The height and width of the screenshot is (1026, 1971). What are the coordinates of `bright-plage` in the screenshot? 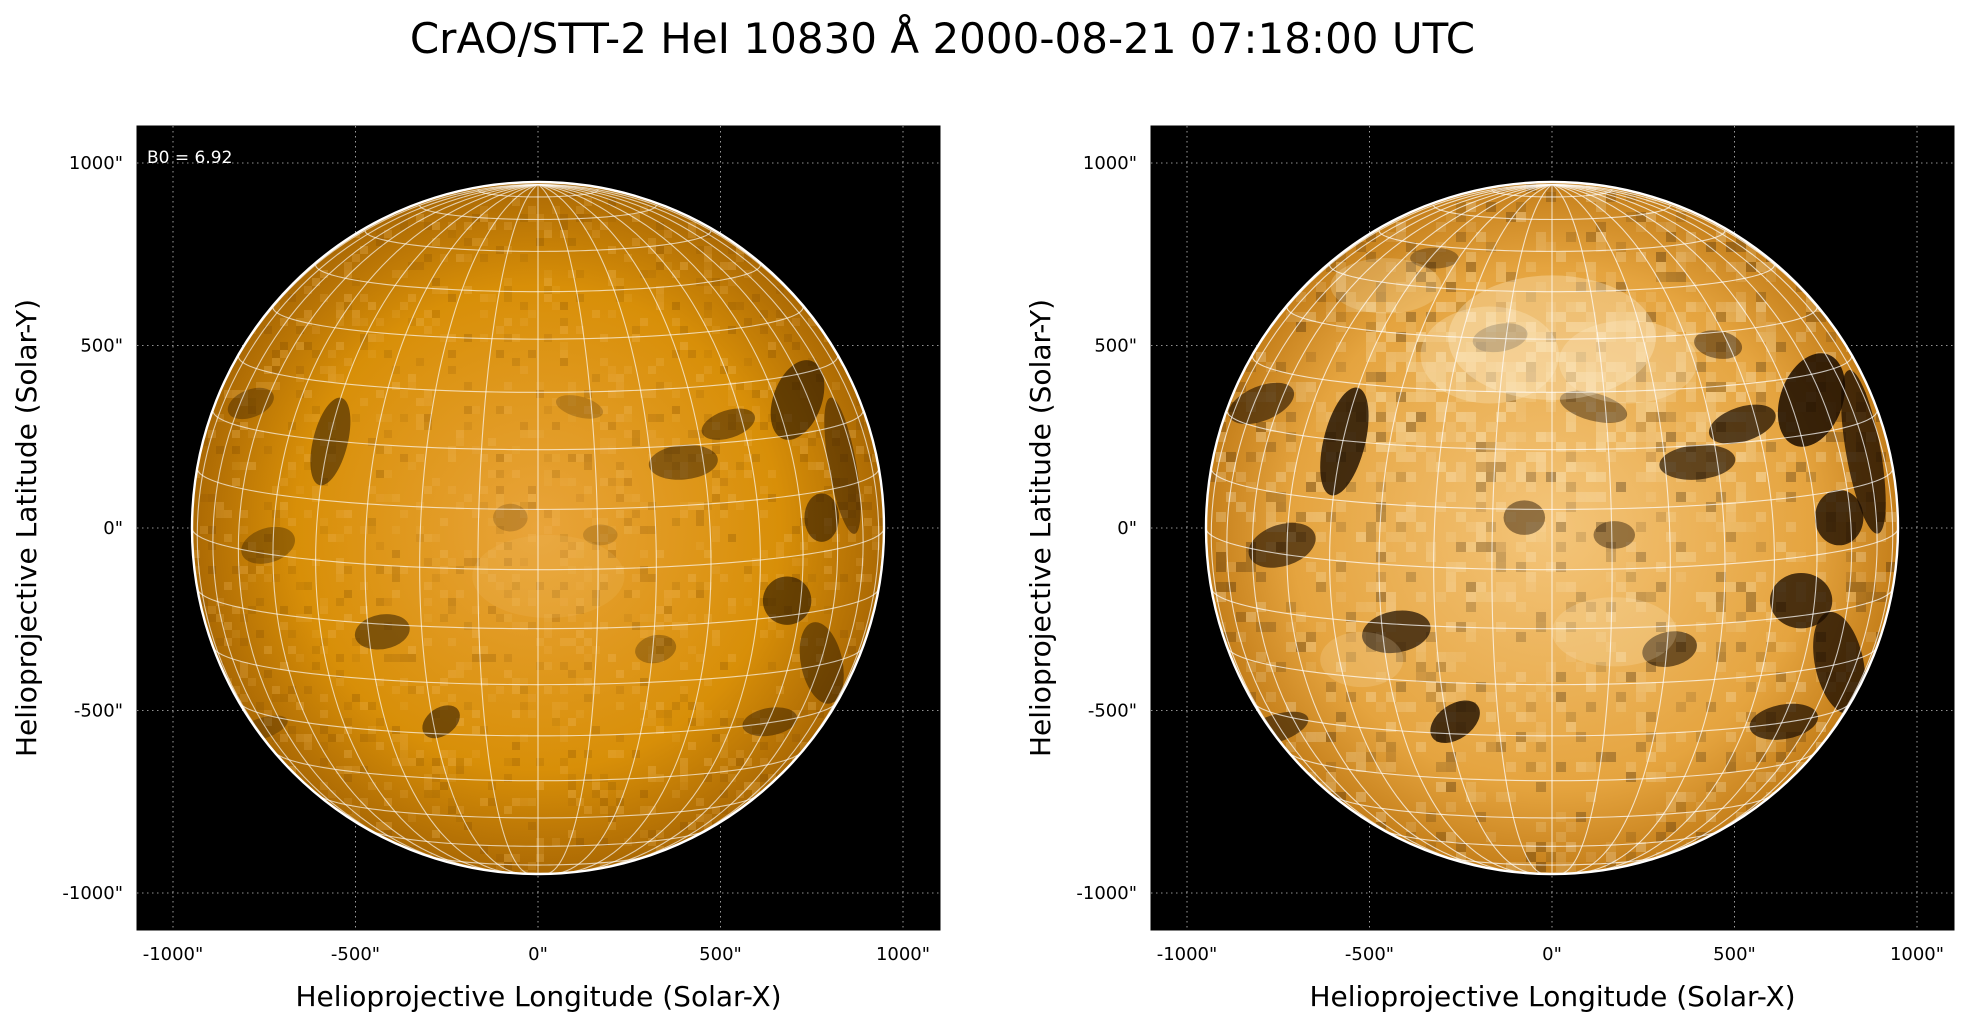 It's located at (1386, 286).